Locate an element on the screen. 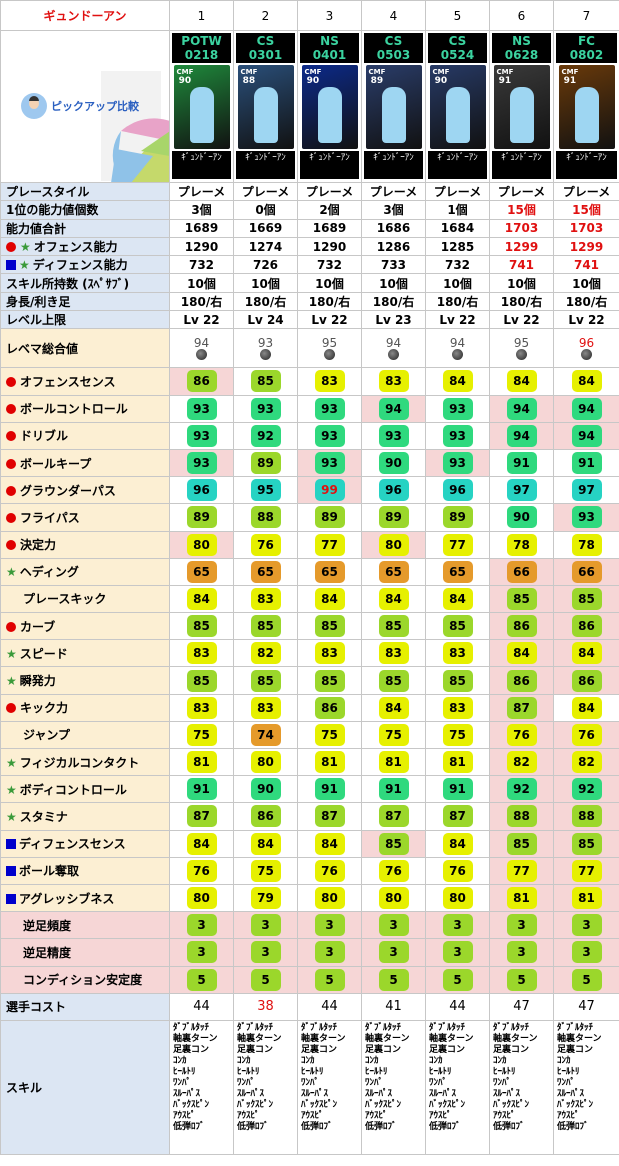  stat-badge: 86 is located at coordinates (586, 680).